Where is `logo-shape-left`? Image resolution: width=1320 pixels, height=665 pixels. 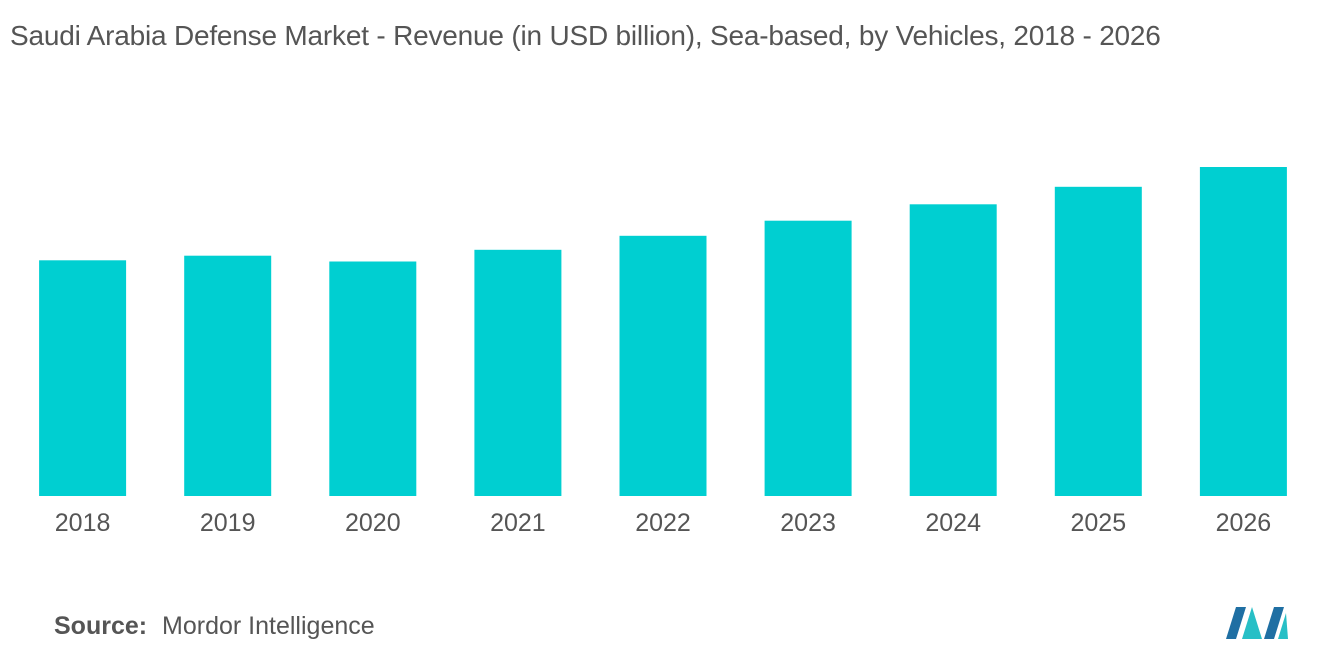 logo-shape-left is located at coordinates (1236, 623).